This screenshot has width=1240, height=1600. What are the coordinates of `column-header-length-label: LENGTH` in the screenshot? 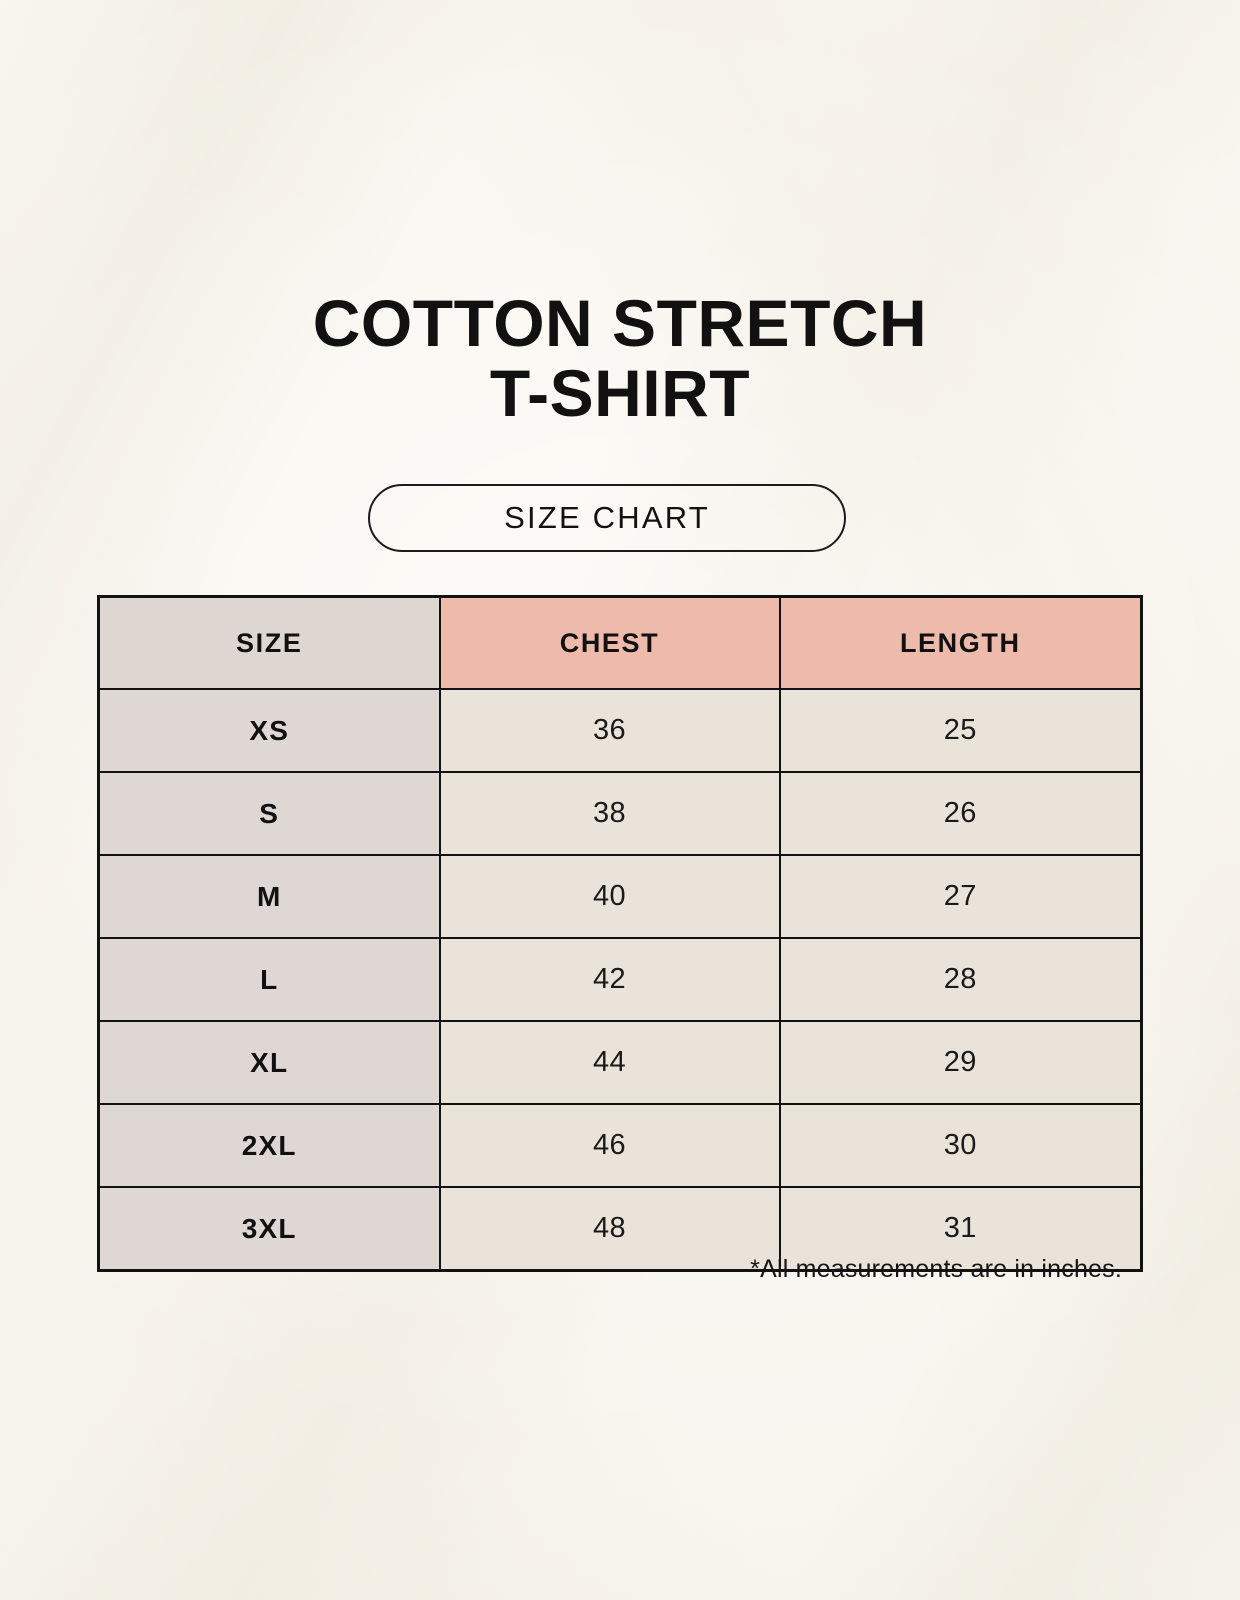 It's located at (960, 642).